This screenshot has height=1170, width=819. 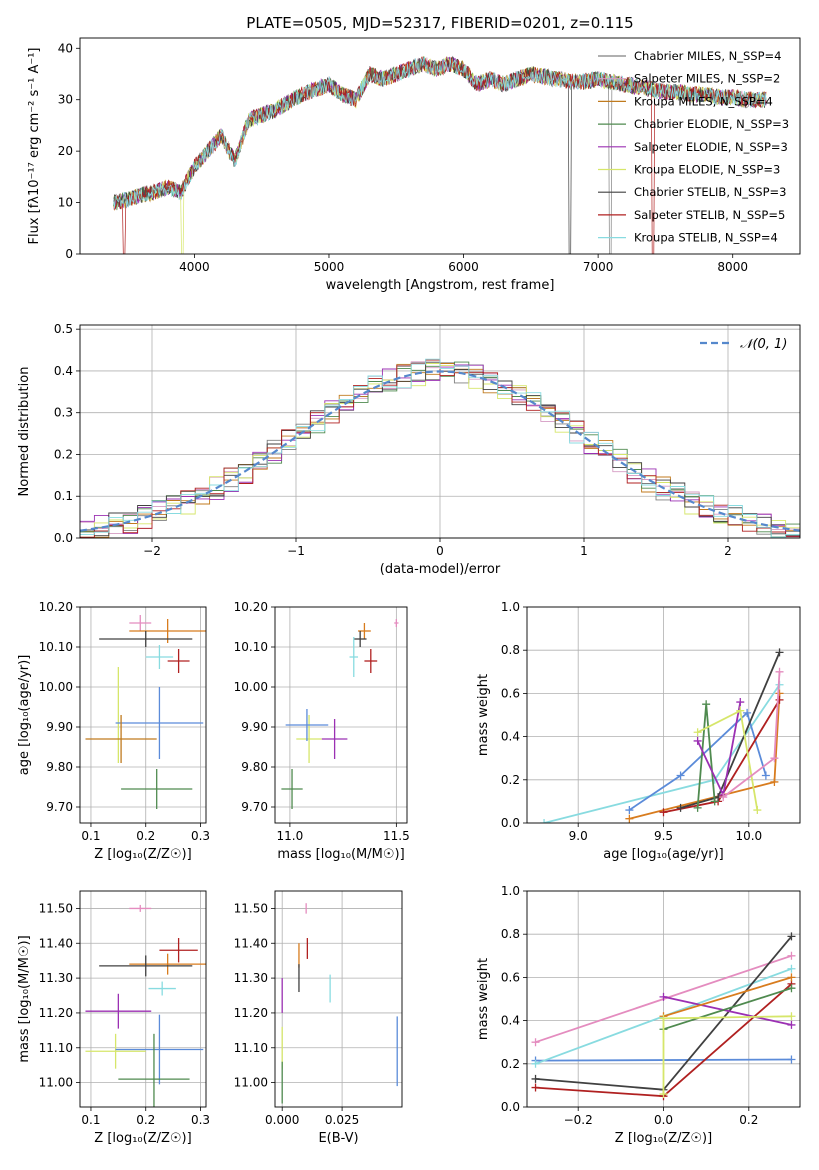 What do you see at coordinates (743, 344) in the screenshot?
I see `legend: 𝒩(0, 1)` at bounding box center [743, 344].